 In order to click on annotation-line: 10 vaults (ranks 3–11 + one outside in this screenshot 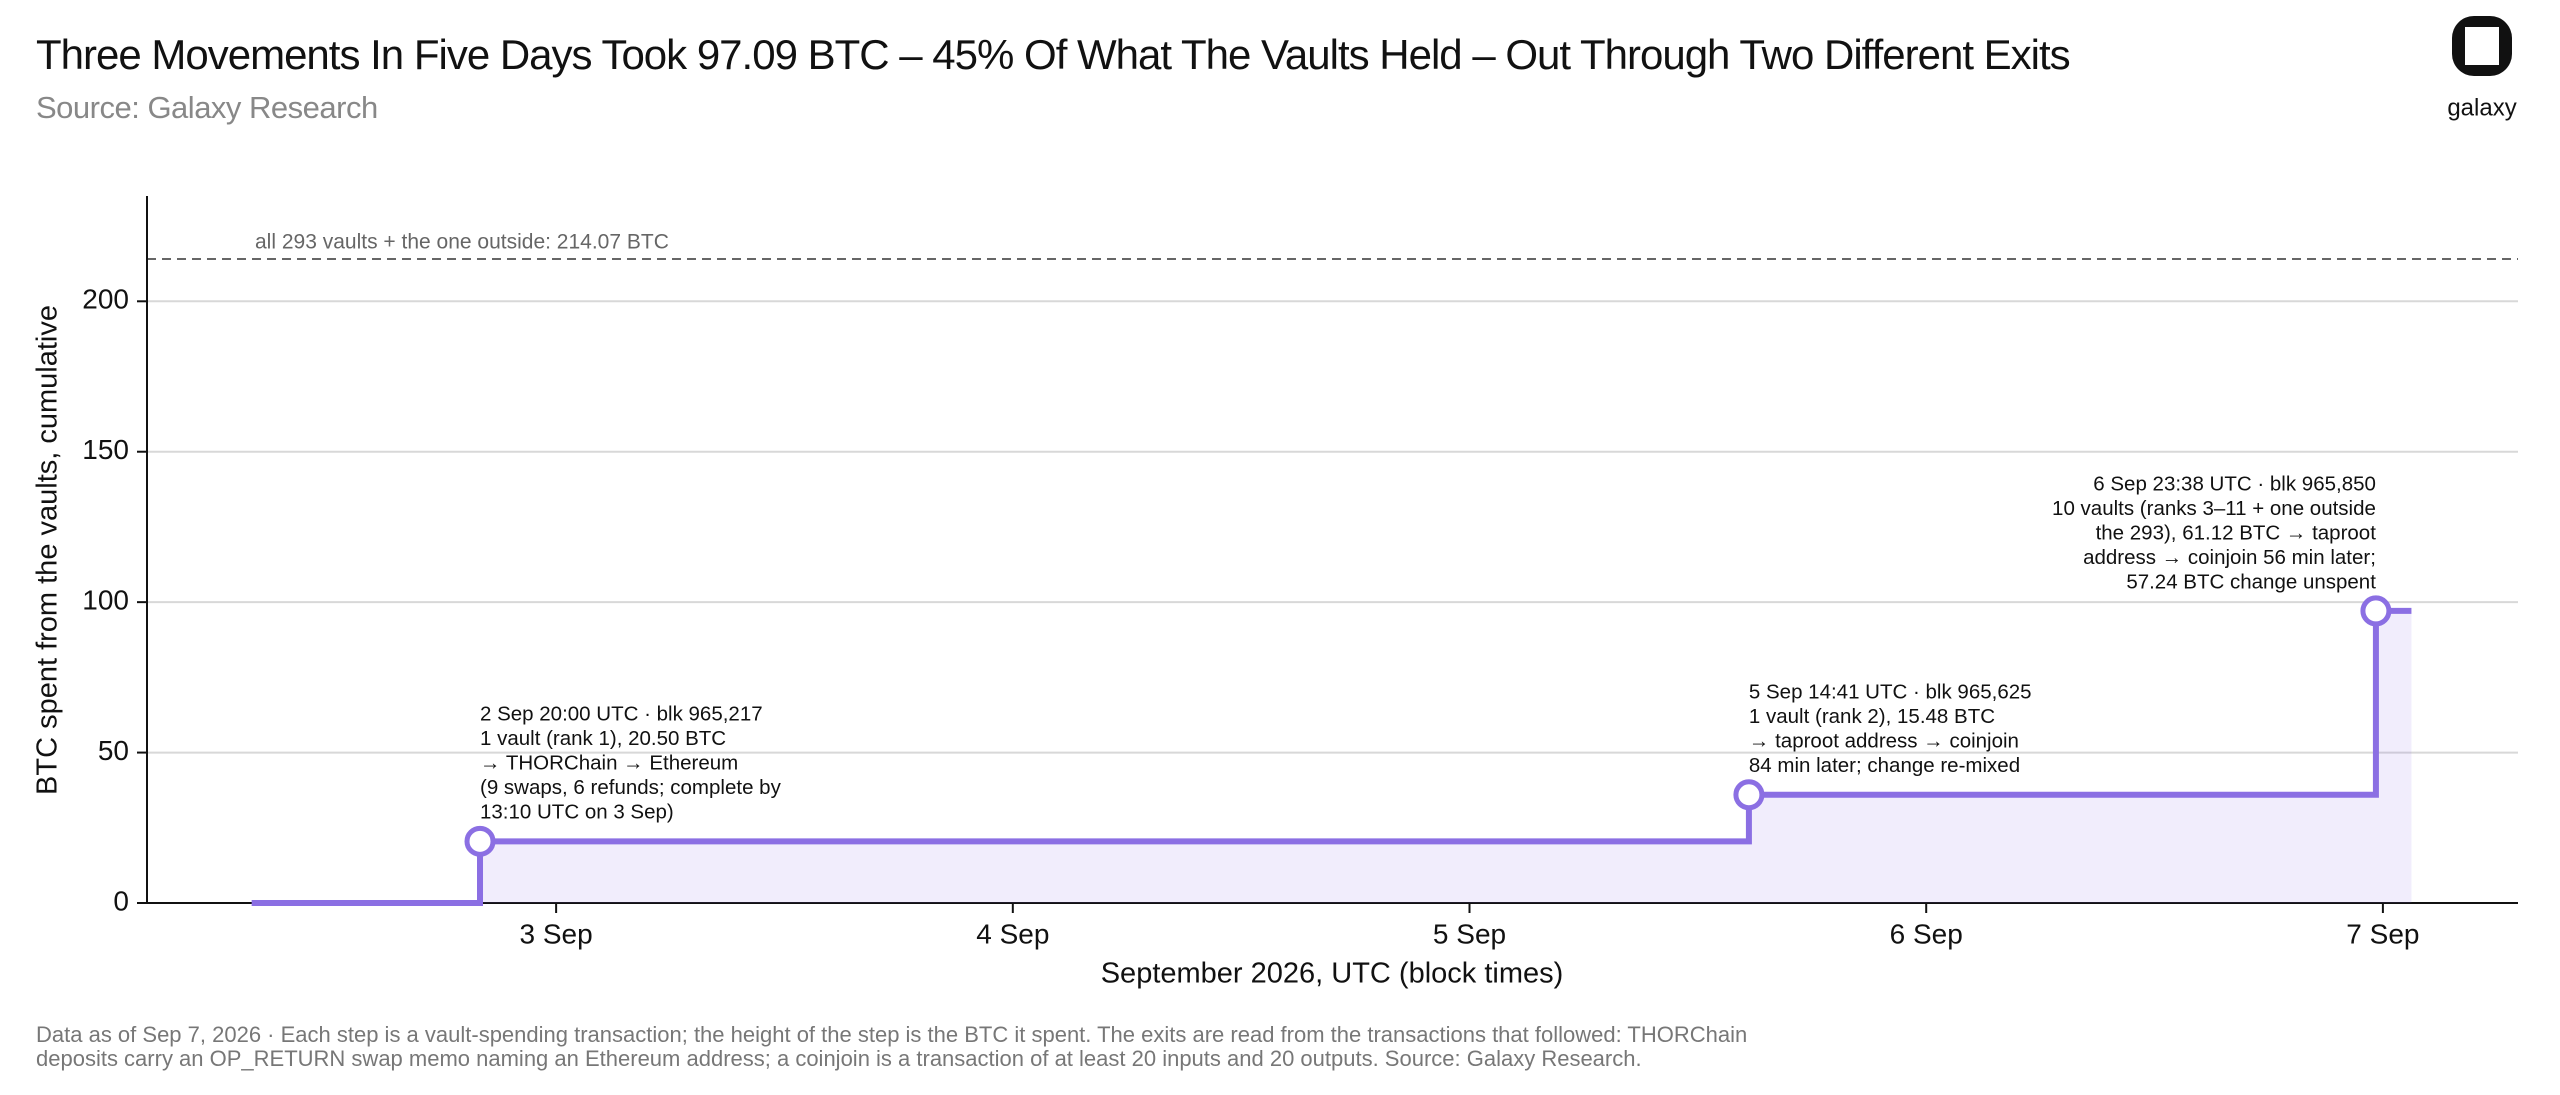, I will do `click(2214, 508)`.